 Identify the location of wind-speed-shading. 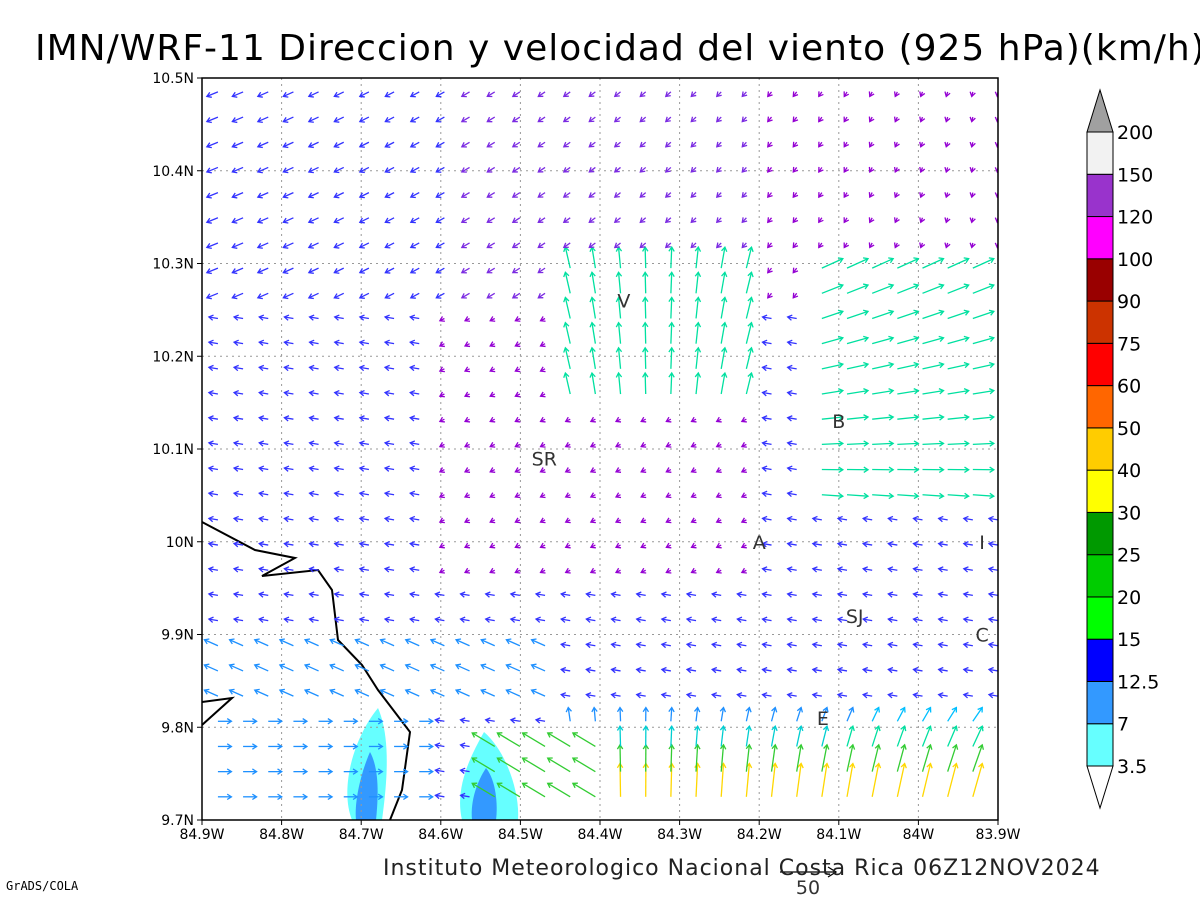
(433, 764).